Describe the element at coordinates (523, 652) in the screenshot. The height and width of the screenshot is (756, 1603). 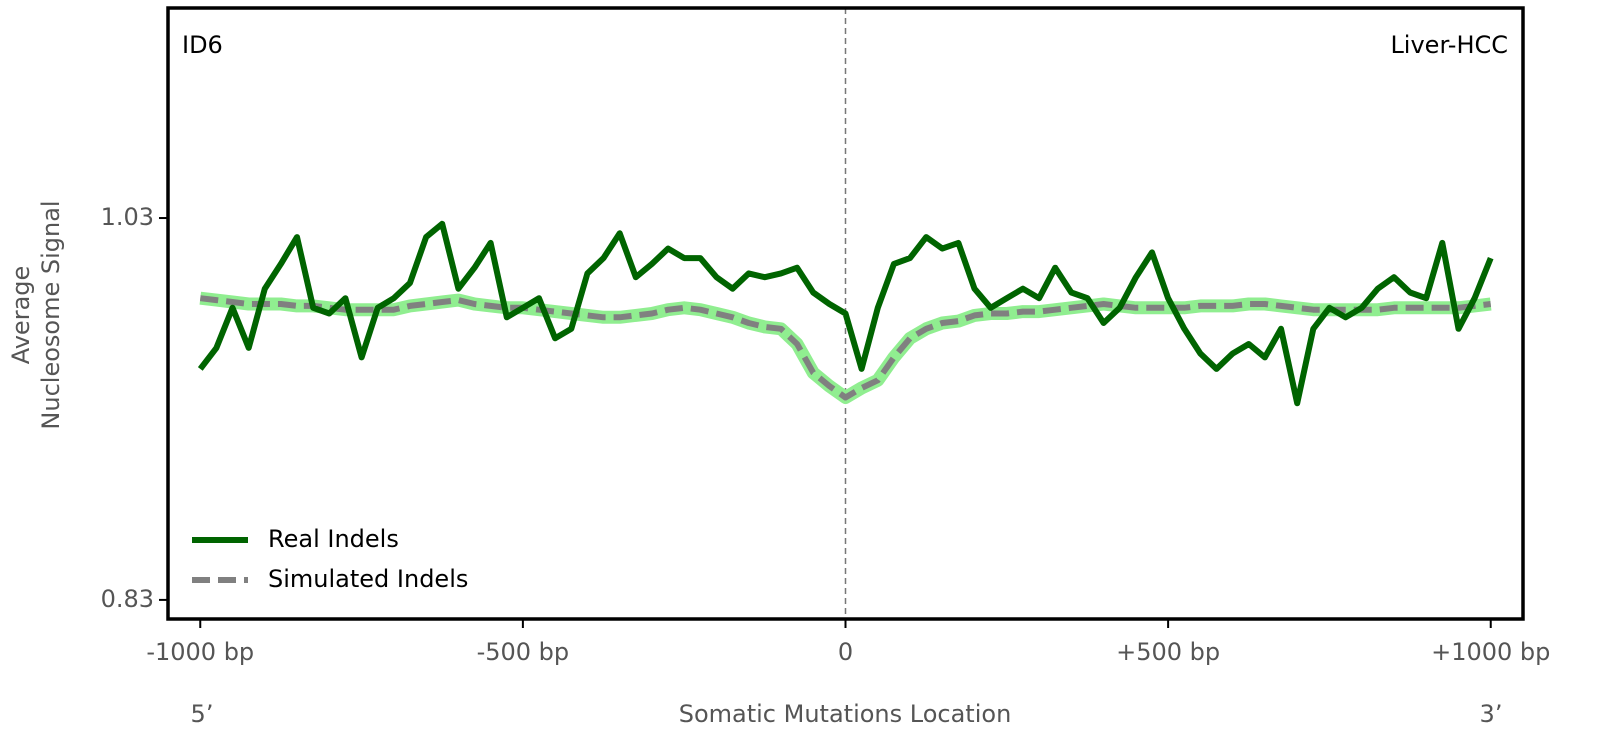
I see `x-tick-label: -500 bp` at that location.